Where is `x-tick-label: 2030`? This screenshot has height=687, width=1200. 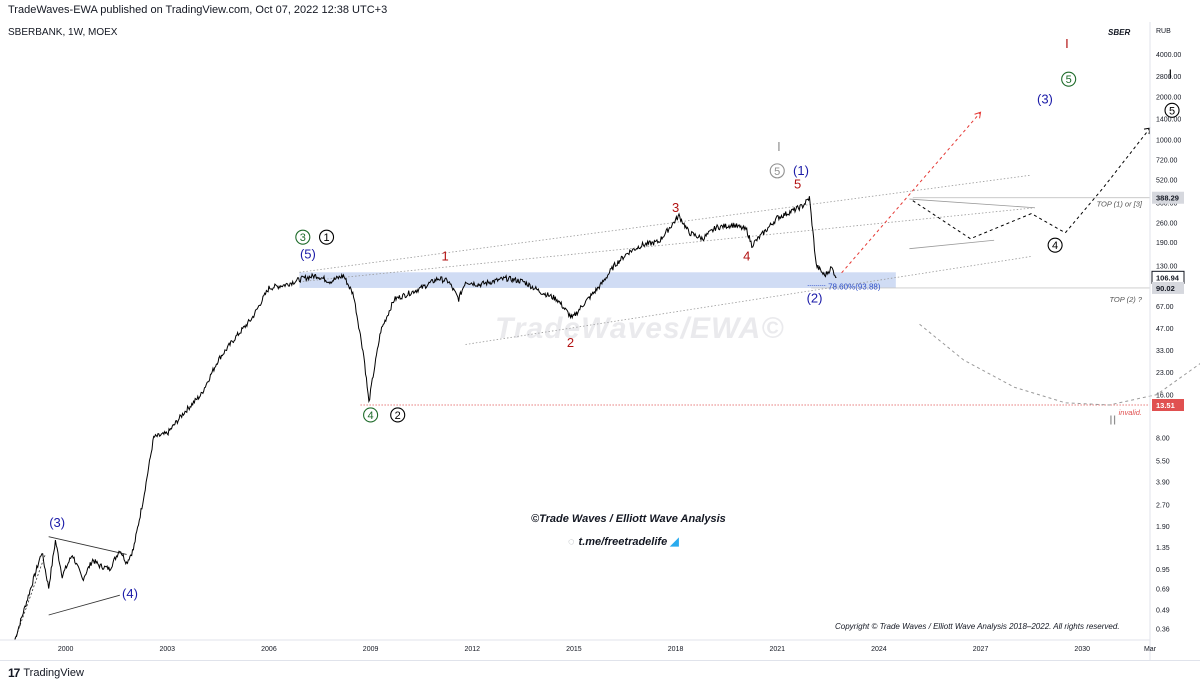 x-tick-label: 2030 is located at coordinates (1082, 649).